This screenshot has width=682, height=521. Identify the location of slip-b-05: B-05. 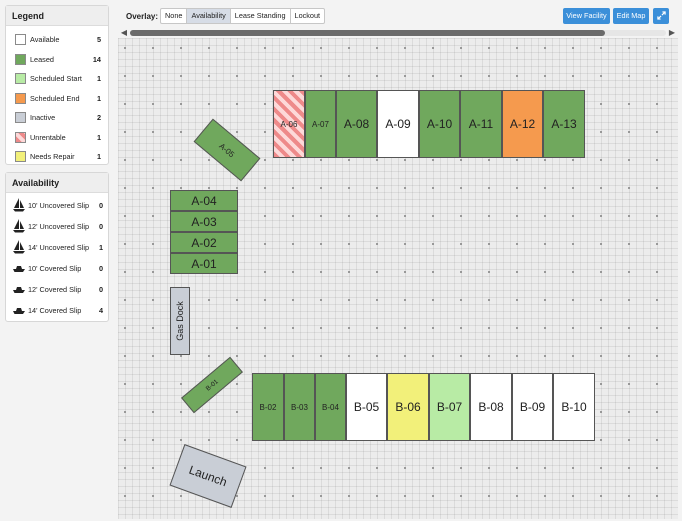
(366, 407).